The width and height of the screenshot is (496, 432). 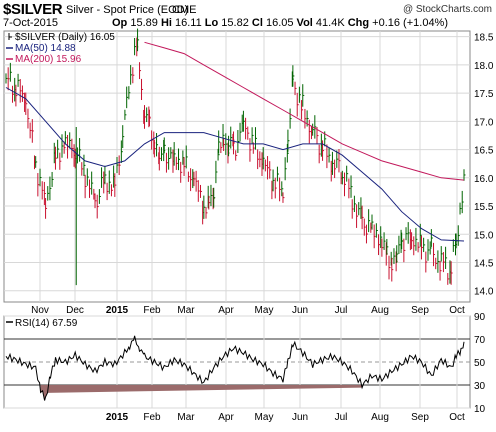 What do you see at coordinates (410, 23) in the screenshot?
I see `chg-value: +0.16 (+1.04%)` at bounding box center [410, 23].